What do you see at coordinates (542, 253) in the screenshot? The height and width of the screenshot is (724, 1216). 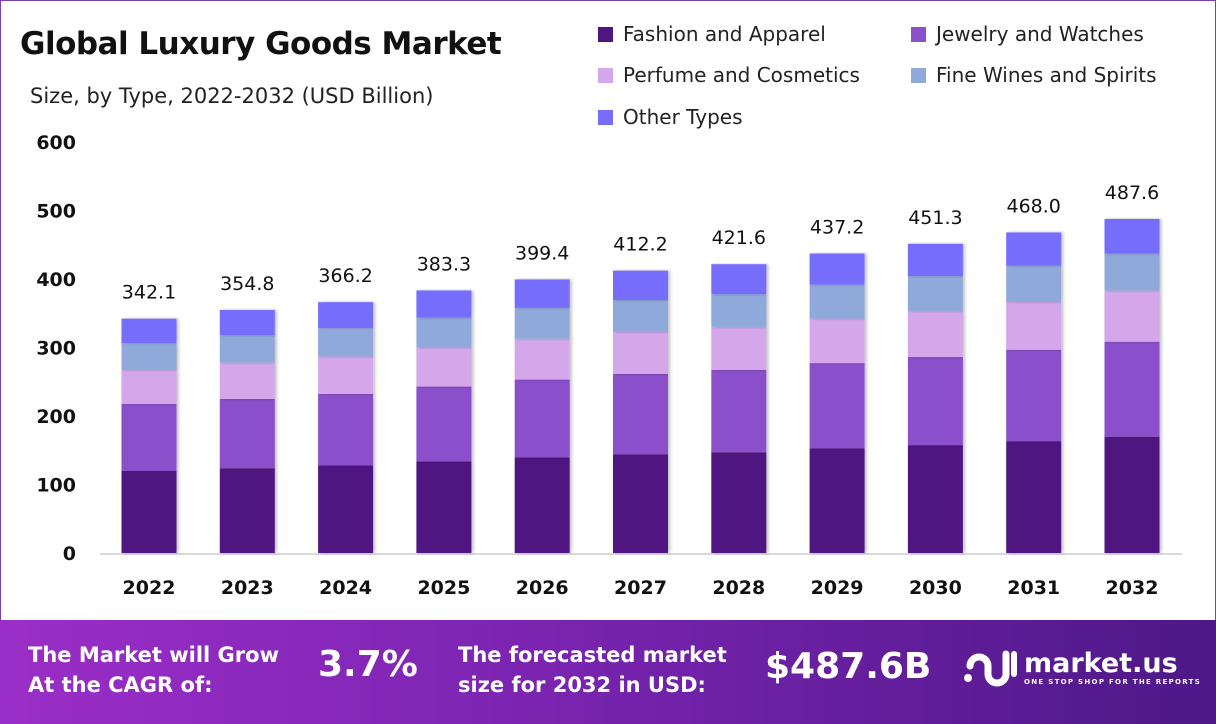 I see `total-label: 399.4` at bounding box center [542, 253].